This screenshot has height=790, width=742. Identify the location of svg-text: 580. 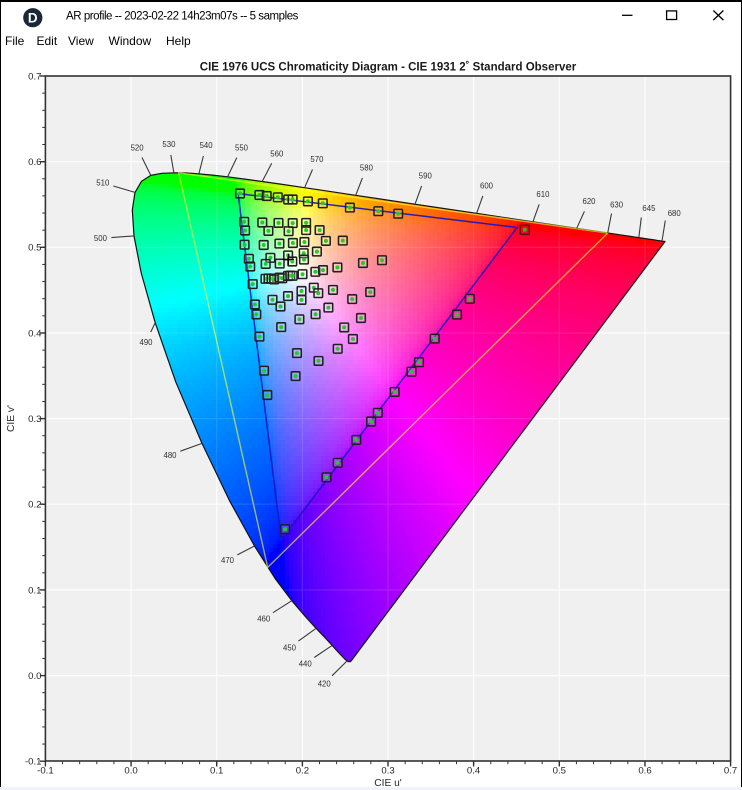
(367, 168).